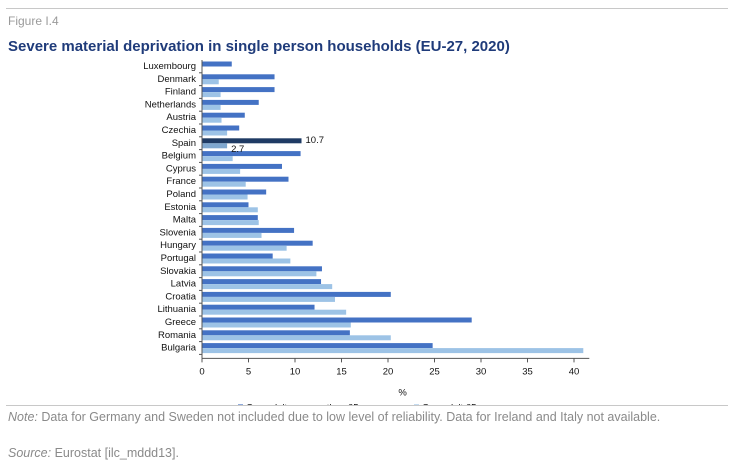  What do you see at coordinates (478, 403) in the screenshot?
I see `legend-label-series-2: One adult 65 years or over` at bounding box center [478, 403].